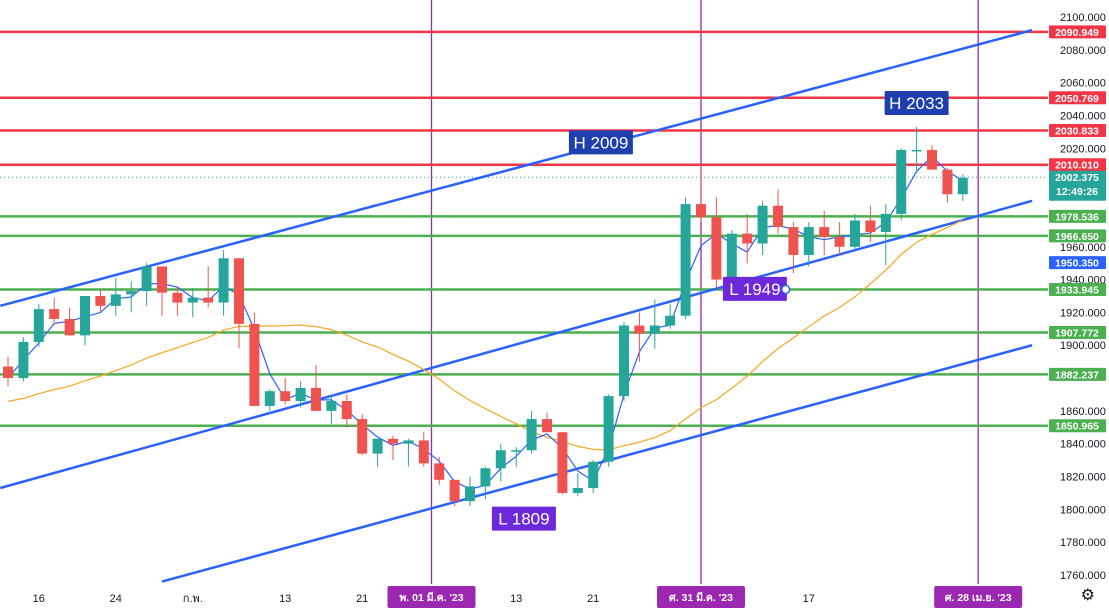 The width and height of the screenshot is (1109, 609). Describe the element at coordinates (1083, 84) in the screenshot. I see `price-tick-label: 2060.000` at that location.